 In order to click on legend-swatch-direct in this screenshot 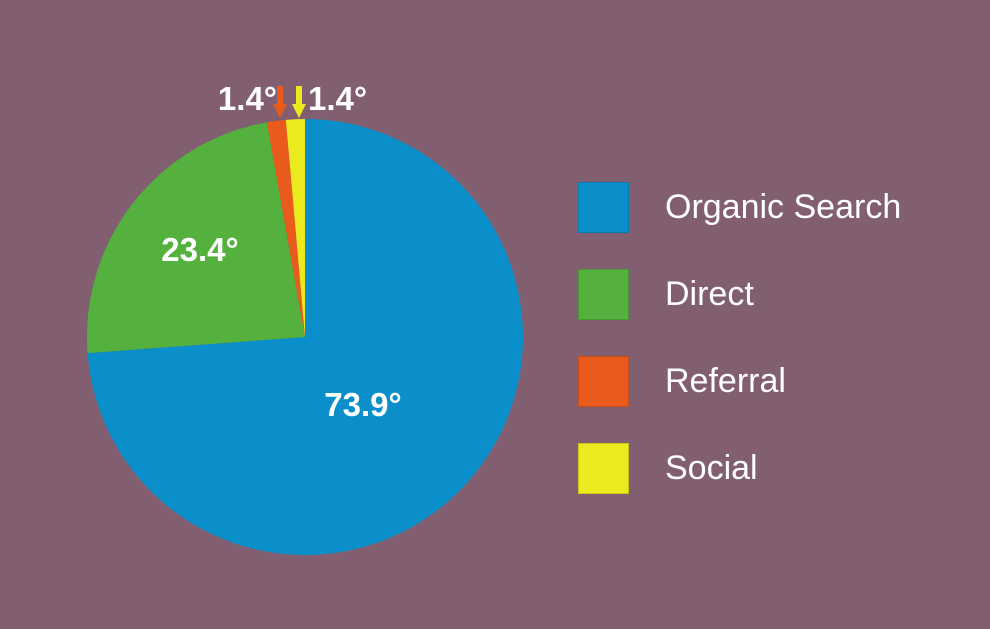, I will do `click(603, 294)`.